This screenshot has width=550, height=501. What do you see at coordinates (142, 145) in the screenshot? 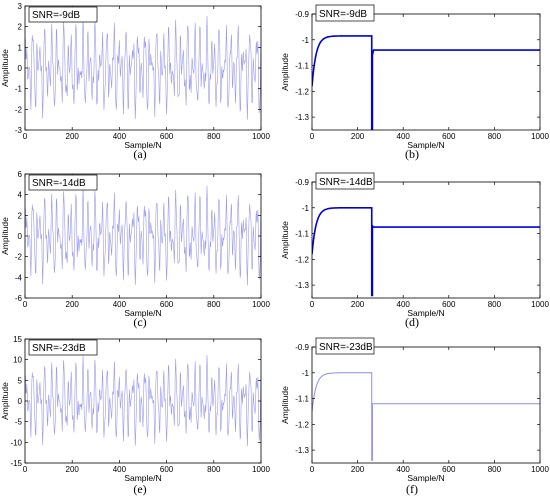
I see `x-axis-label-a: Sample/N` at bounding box center [142, 145].